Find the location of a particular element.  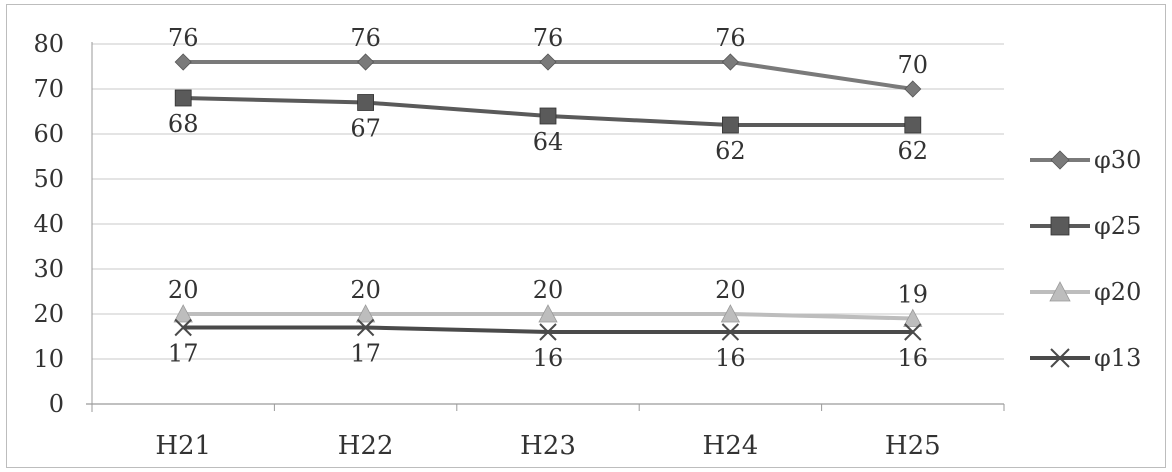

y-tick-label: 10 is located at coordinates (48, 359).